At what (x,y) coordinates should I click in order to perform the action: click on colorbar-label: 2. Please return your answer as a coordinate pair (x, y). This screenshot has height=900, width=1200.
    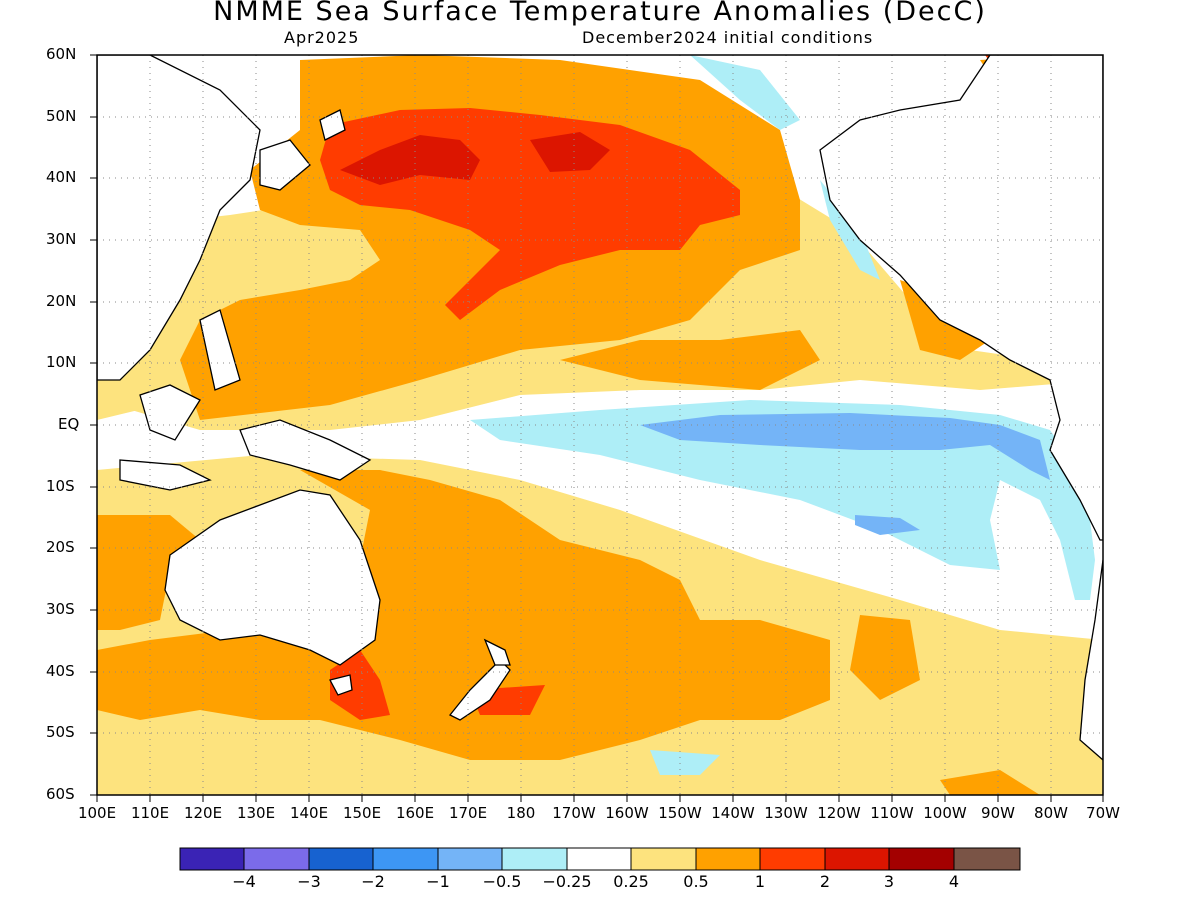
    Looking at the image, I should click on (825, 881).